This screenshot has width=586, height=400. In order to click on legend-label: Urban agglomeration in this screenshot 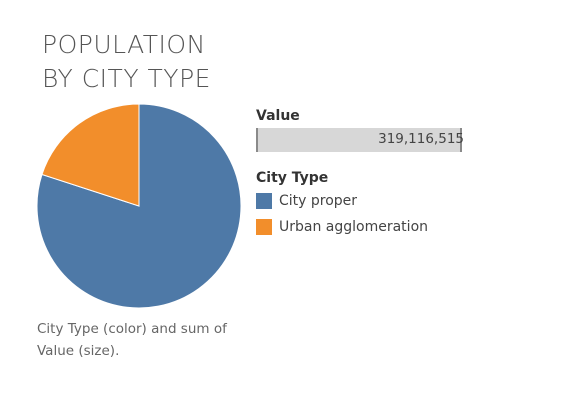, I will do `click(354, 227)`.